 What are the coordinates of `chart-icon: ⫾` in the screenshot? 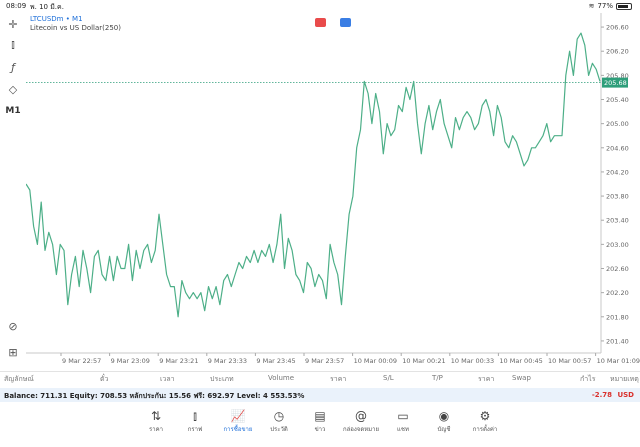 It's located at (195, 416).